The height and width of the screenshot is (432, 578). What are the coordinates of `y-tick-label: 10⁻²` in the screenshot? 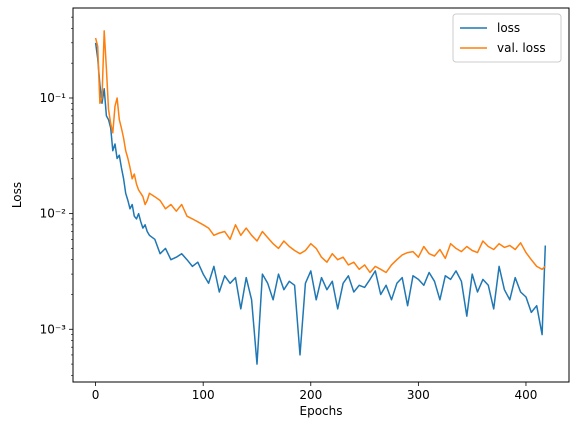 It's located at (53, 214).